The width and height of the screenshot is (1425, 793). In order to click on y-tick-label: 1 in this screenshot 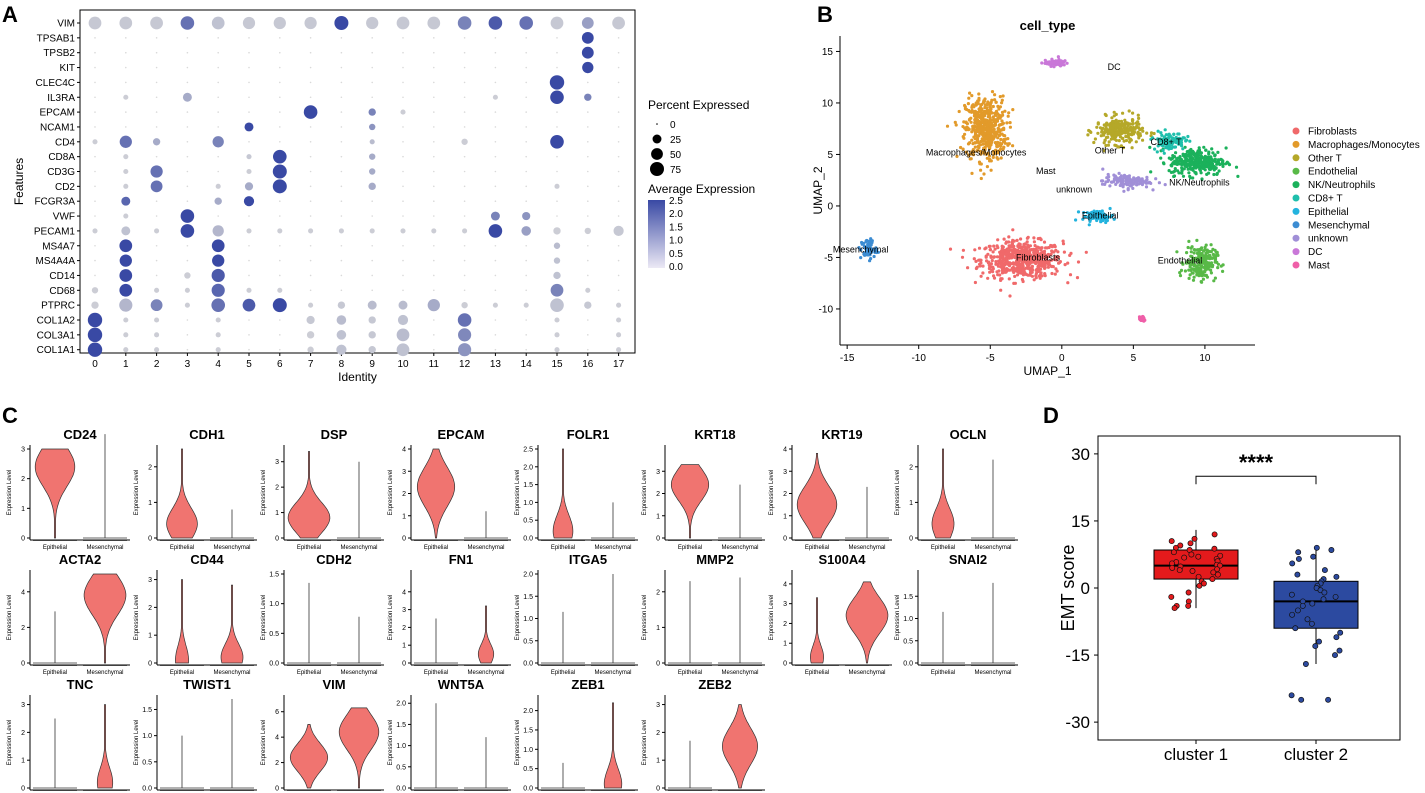, I will do `click(911, 503)`.